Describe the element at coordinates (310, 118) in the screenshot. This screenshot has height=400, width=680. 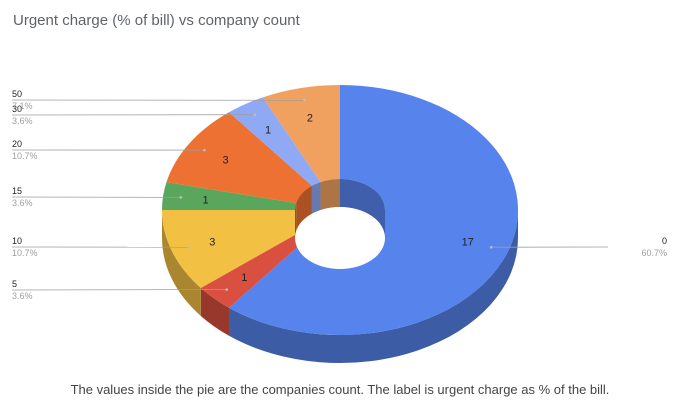
I see `slice-value-50: 2` at that location.